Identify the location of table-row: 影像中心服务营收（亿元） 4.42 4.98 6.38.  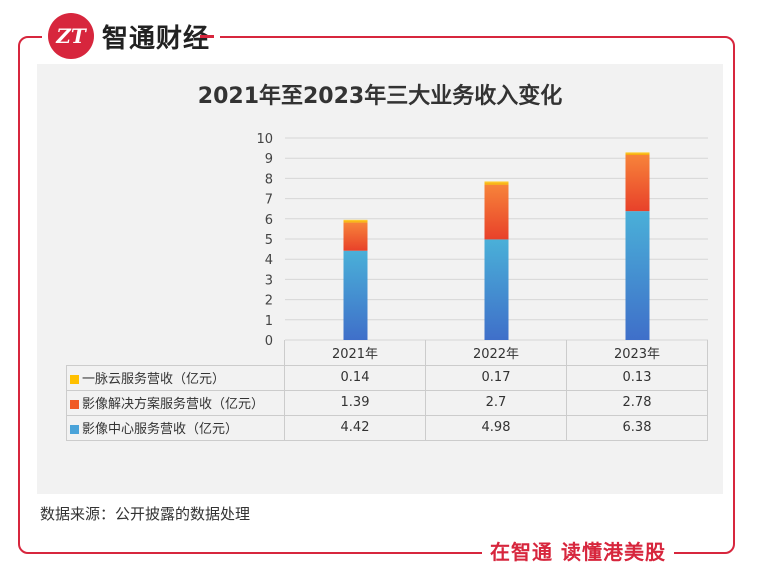
(387, 427).